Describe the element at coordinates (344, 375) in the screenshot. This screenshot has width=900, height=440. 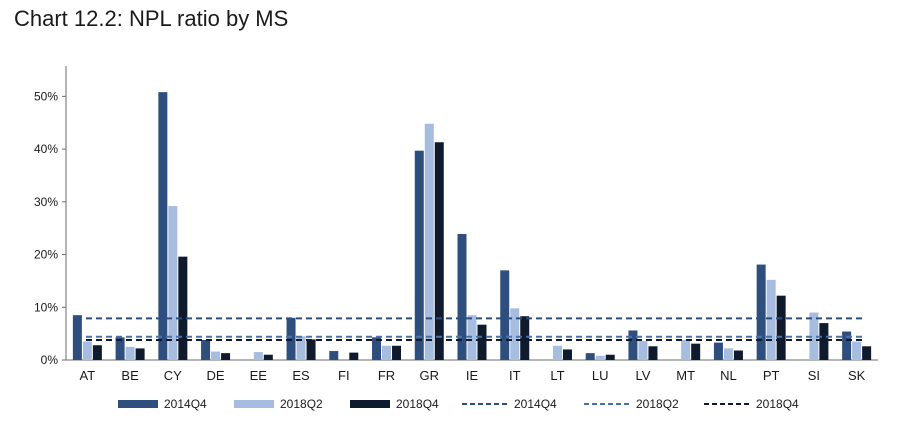
I see `x-tick-label: FI` at that location.